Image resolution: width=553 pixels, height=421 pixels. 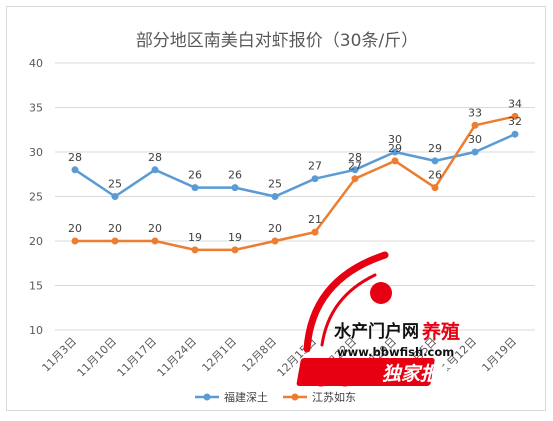 What do you see at coordinates (421, 374) in the screenshot?
I see `watermark-banner-text: 独家报道` at bounding box center [421, 374].